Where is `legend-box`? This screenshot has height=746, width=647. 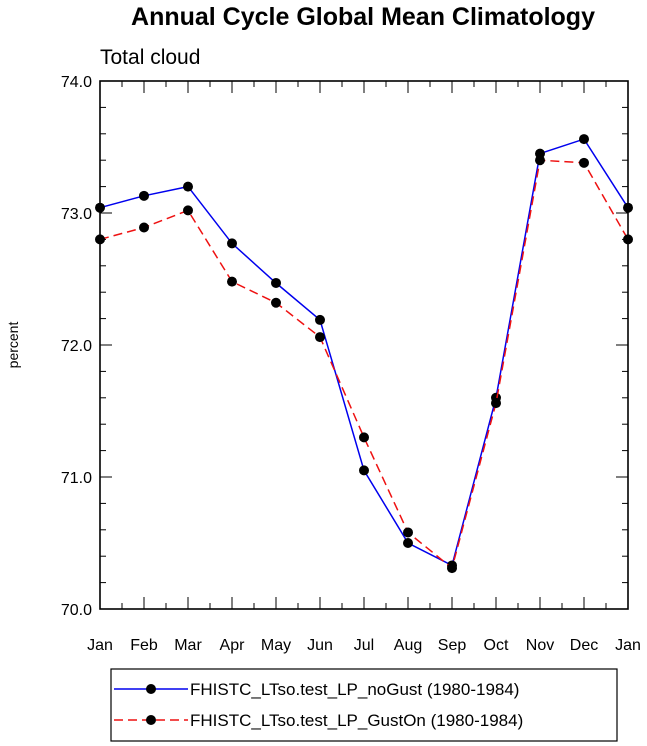
legend-box is located at coordinates (364, 705).